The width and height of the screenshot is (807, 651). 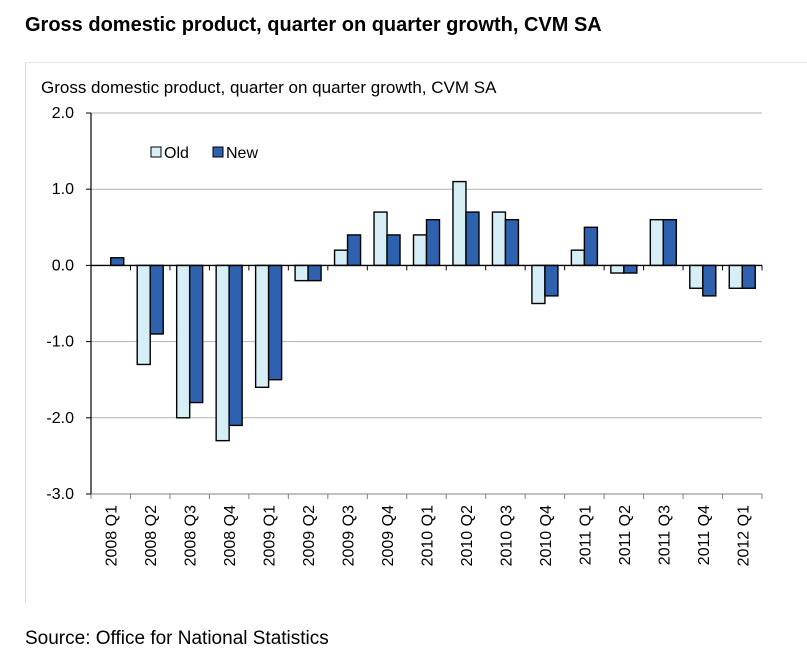 What do you see at coordinates (68, 304) in the screenshot?
I see `y-axis-ticks: 2.0 1.0 0.0 -1.0 -2.0 -3.0` at bounding box center [68, 304].